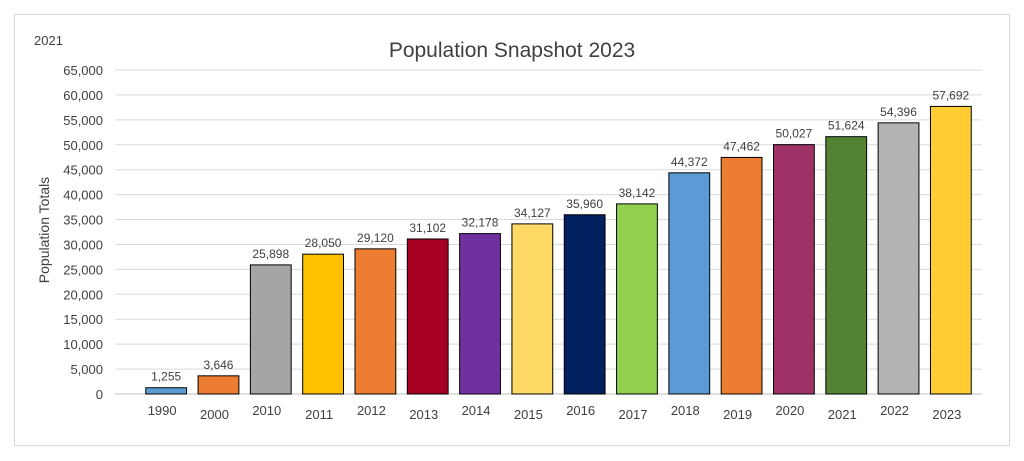 The width and height of the screenshot is (1024, 461). I want to click on data-label: 38,142, so click(637, 193).